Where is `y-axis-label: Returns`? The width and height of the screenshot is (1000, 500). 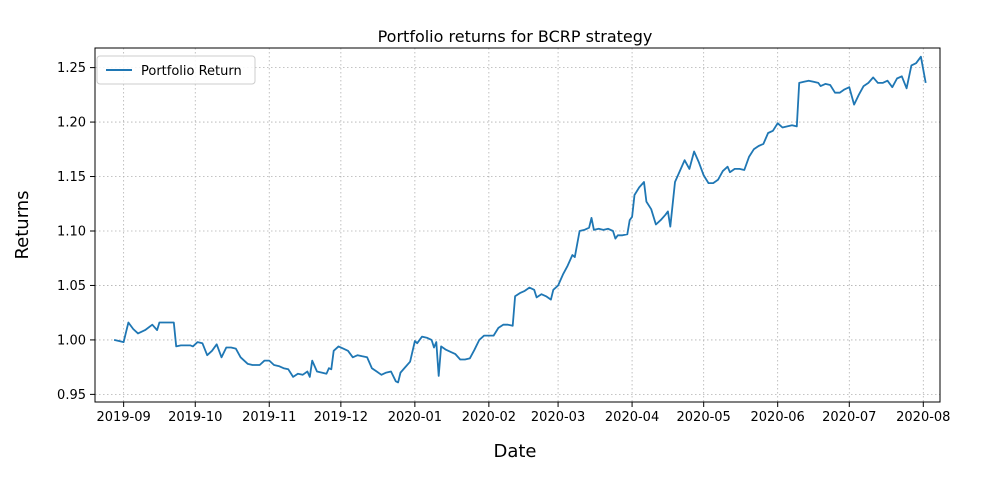
y-axis-label: Returns is located at coordinates (22, 224).